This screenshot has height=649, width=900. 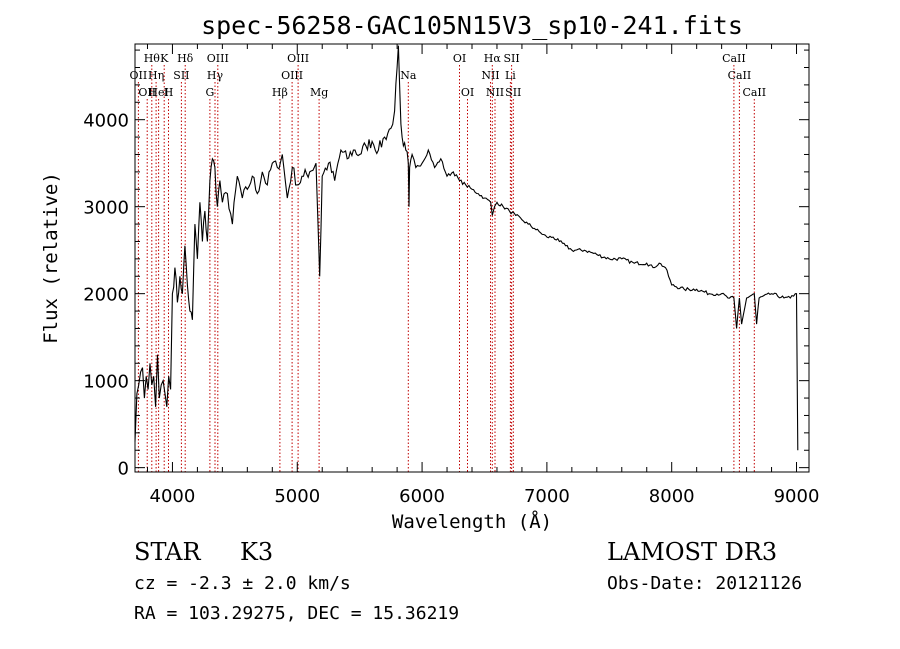 I want to click on y-tick-label: 1000, so click(x=106, y=382).